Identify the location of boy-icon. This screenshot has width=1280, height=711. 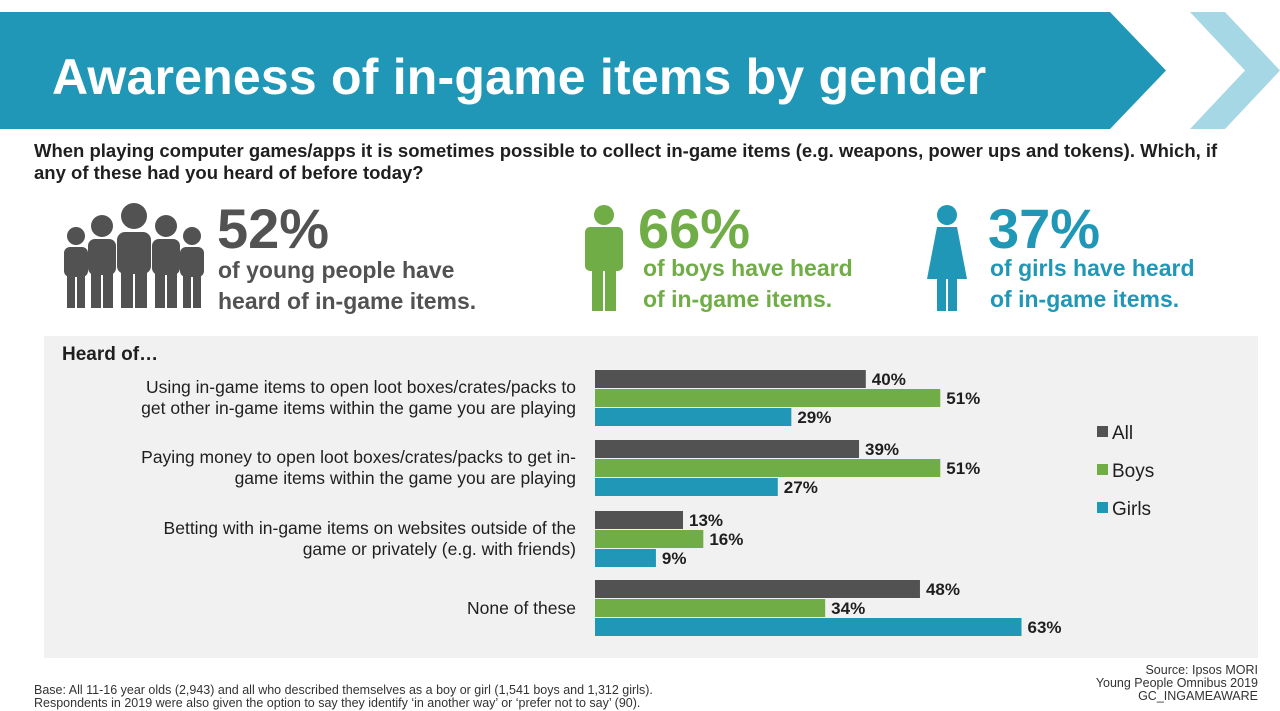
(604, 258).